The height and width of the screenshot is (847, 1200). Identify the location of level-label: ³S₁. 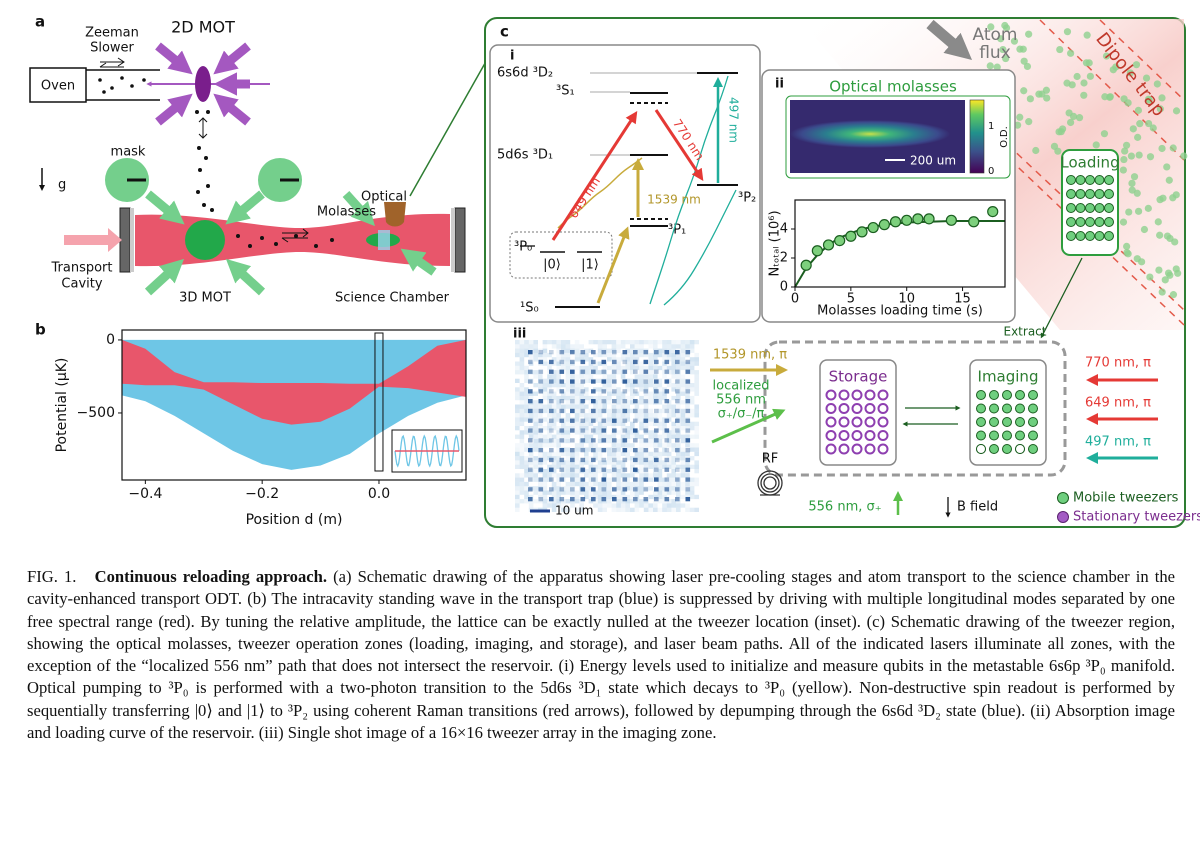
(565, 91).